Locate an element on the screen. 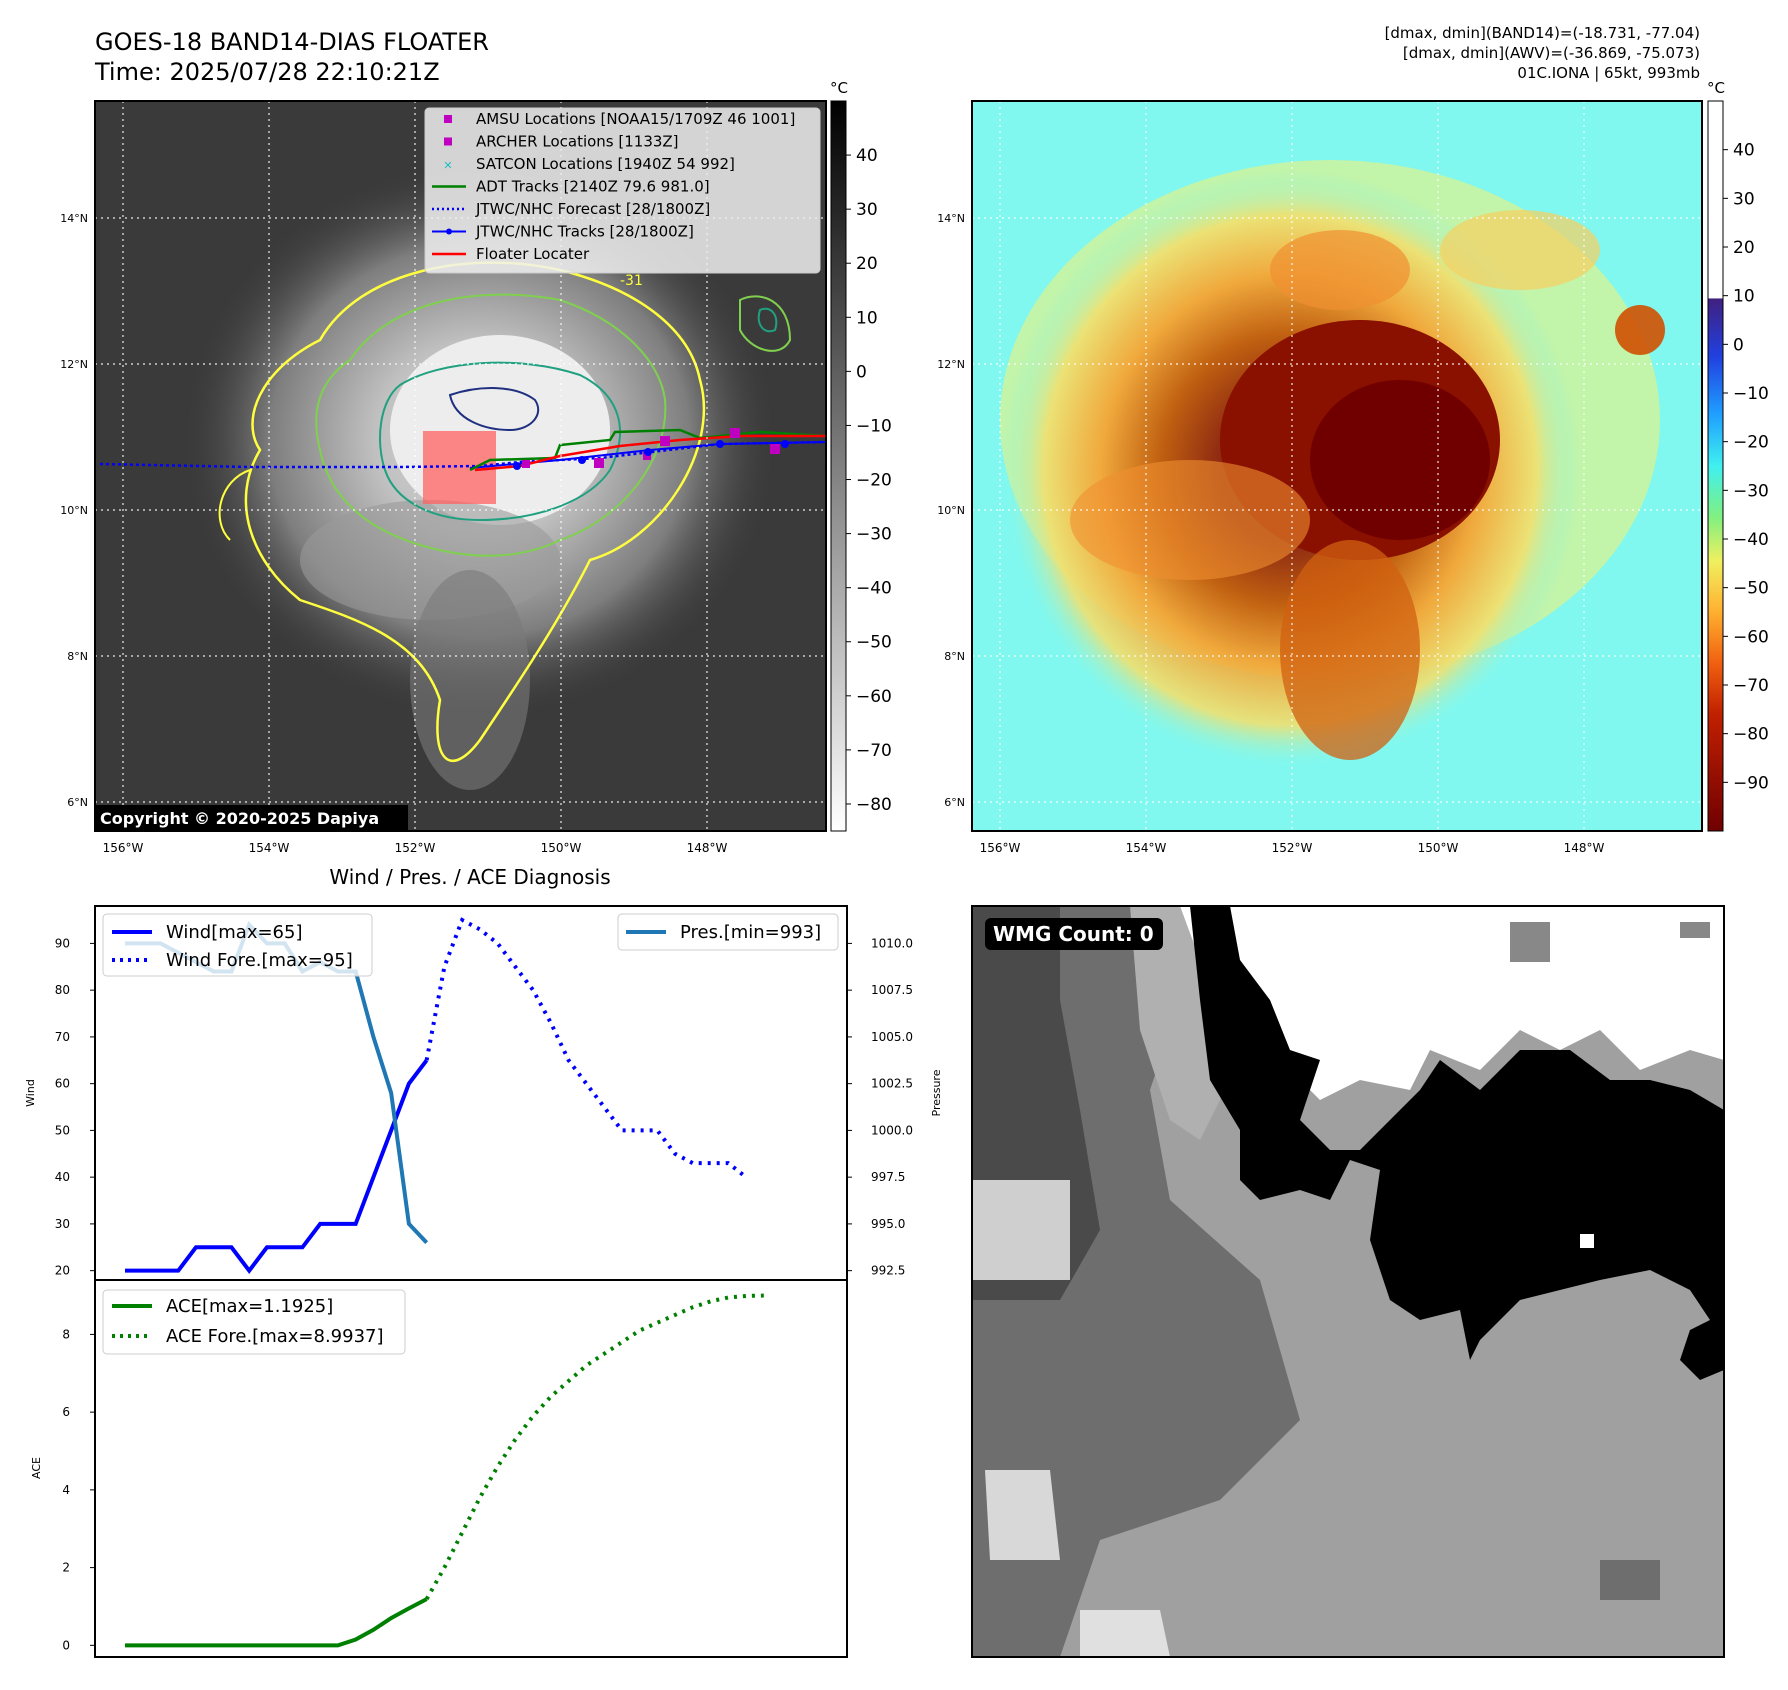 The width and height of the screenshot is (1788, 1690). storm-info: 01C.IONA | 65kt, 993mb is located at coordinates (1608, 73).